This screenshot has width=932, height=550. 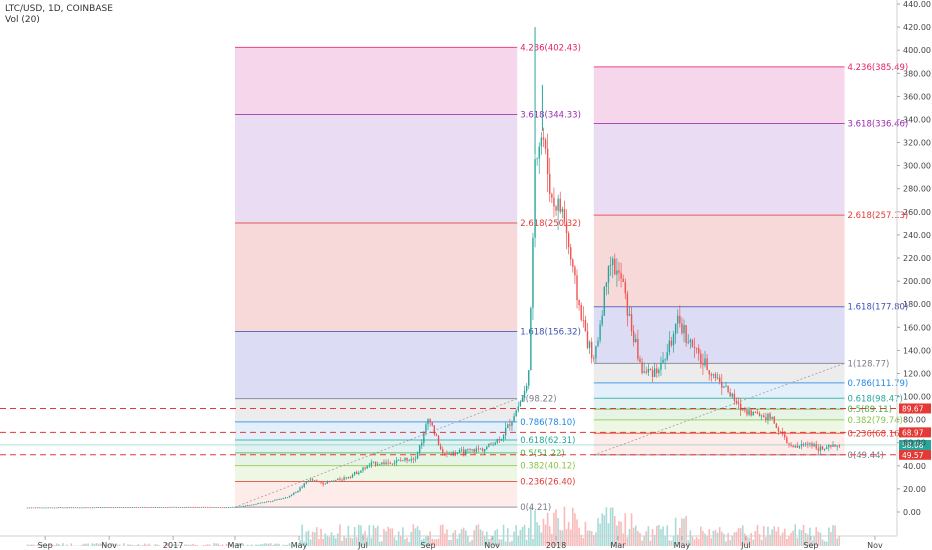 What do you see at coordinates (875, 434) in the screenshot?
I see `fib-level-label: 0.236(68.16)` at bounding box center [875, 434].